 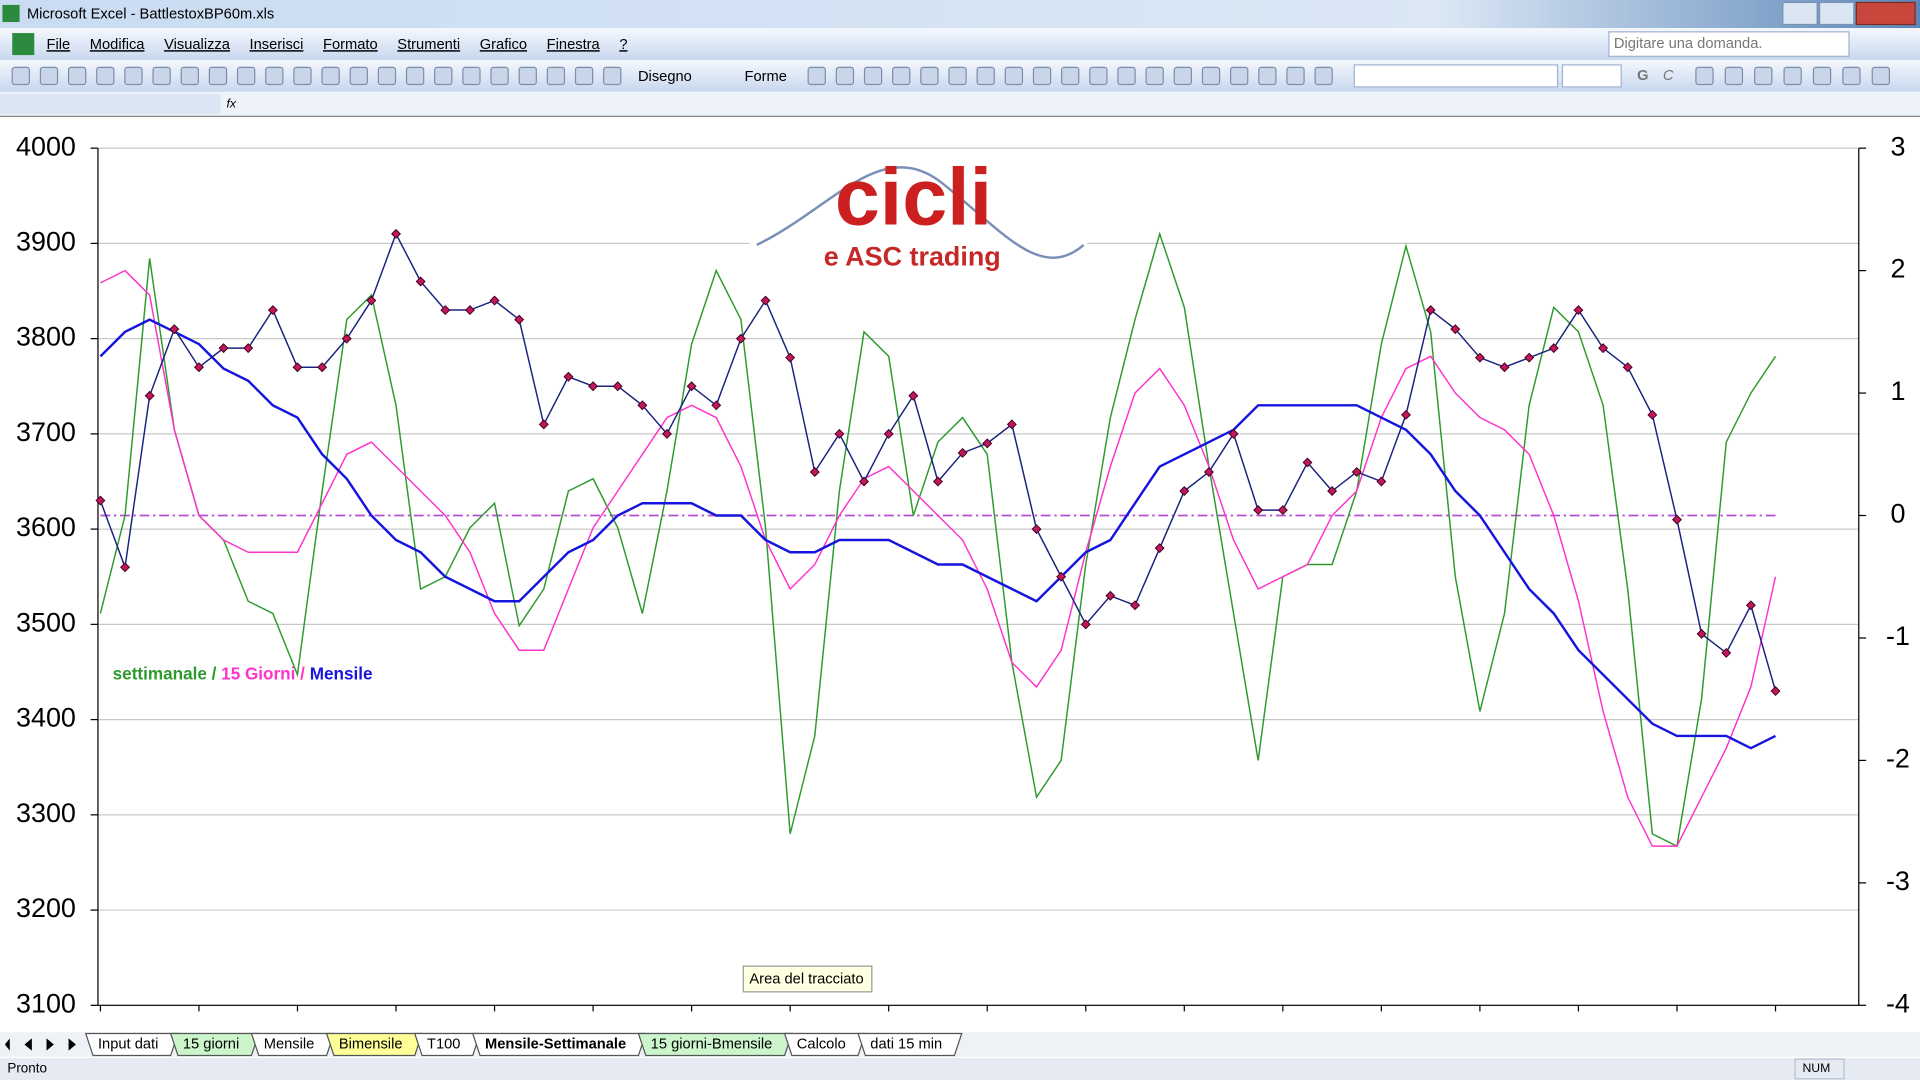 What do you see at coordinates (906, 1044) in the screenshot?
I see `sheet-tab-label: dati 15 min` at bounding box center [906, 1044].